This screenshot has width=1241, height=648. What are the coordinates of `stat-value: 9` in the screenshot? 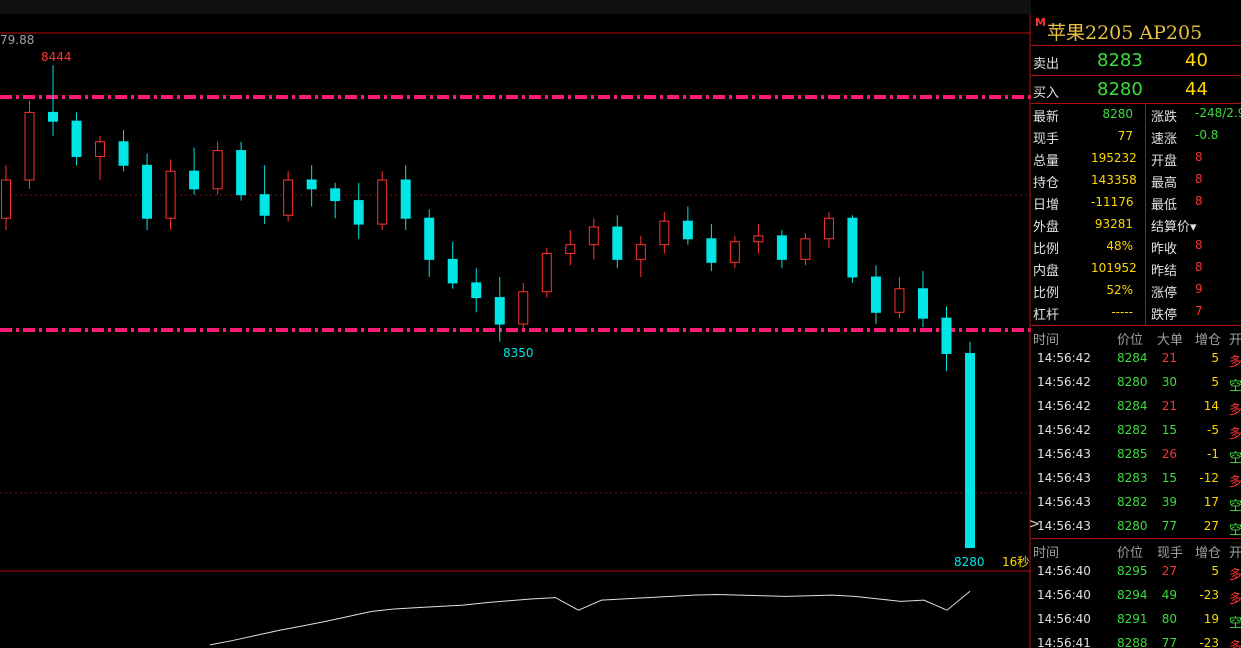 It's located at (1199, 289).